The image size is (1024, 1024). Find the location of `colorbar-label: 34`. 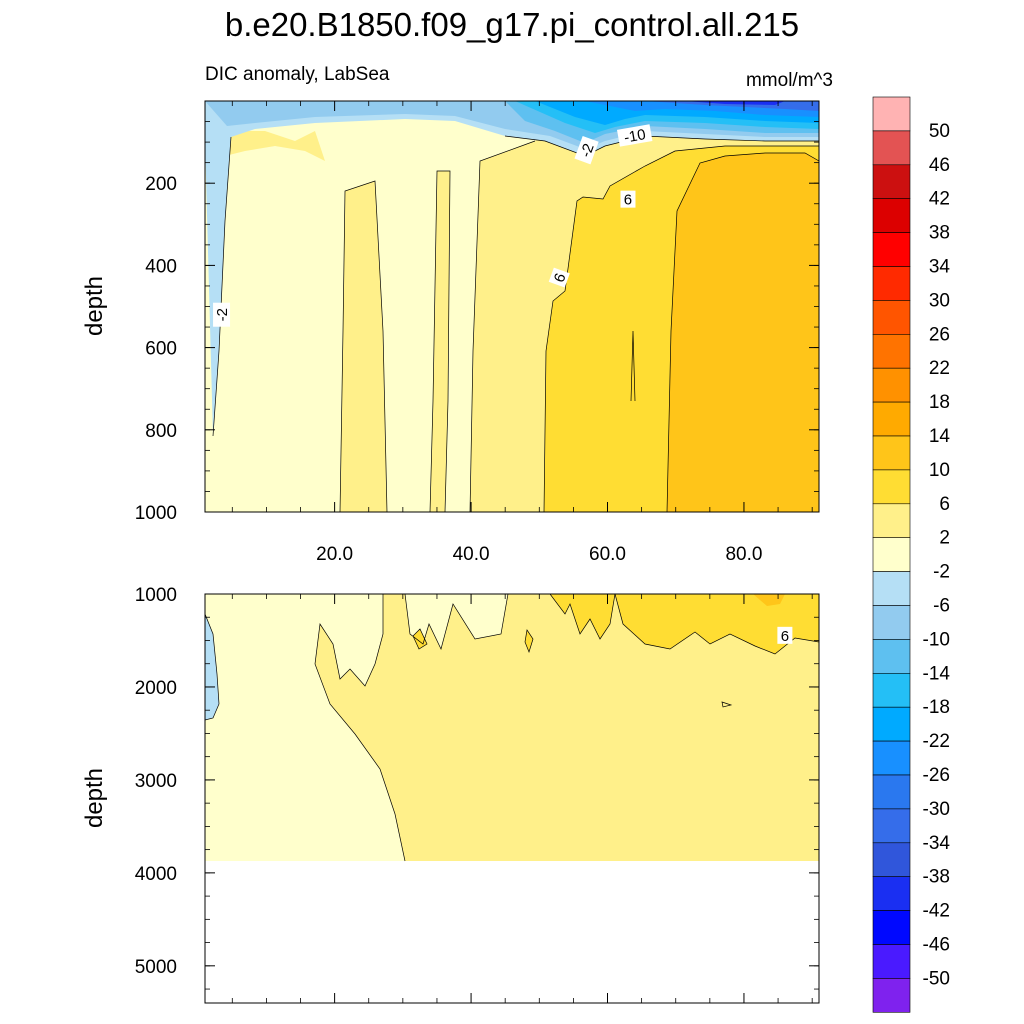

colorbar-label: 34 is located at coordinates (940, 267).